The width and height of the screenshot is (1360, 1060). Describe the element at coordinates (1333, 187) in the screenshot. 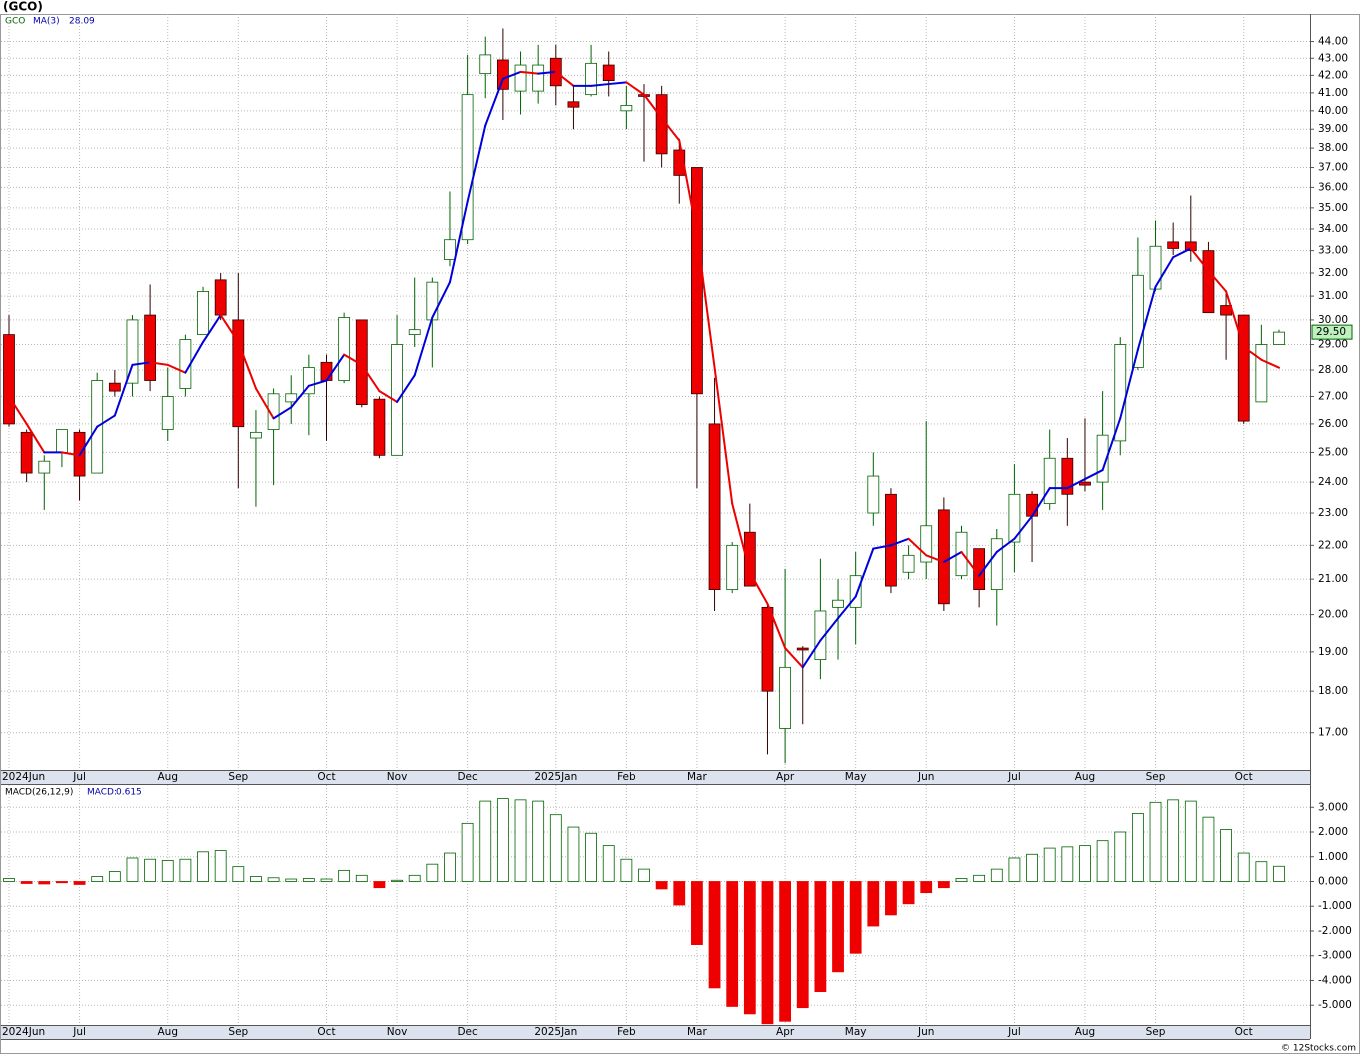

I see `y-tick-label: 36.00` at that location.